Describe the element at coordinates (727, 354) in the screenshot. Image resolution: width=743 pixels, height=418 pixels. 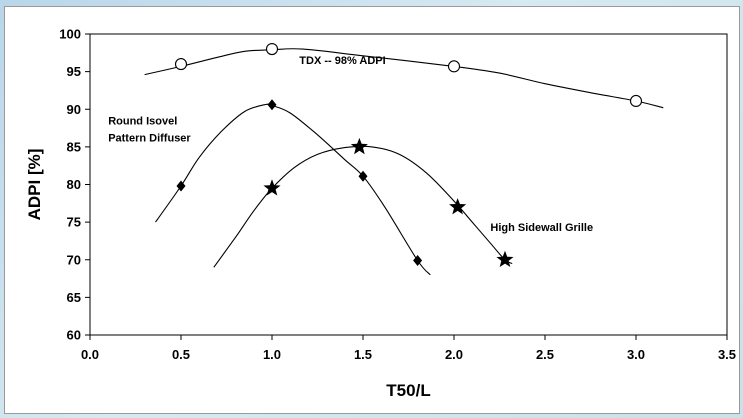
I see `x-tick-label: 3.5` at that location.